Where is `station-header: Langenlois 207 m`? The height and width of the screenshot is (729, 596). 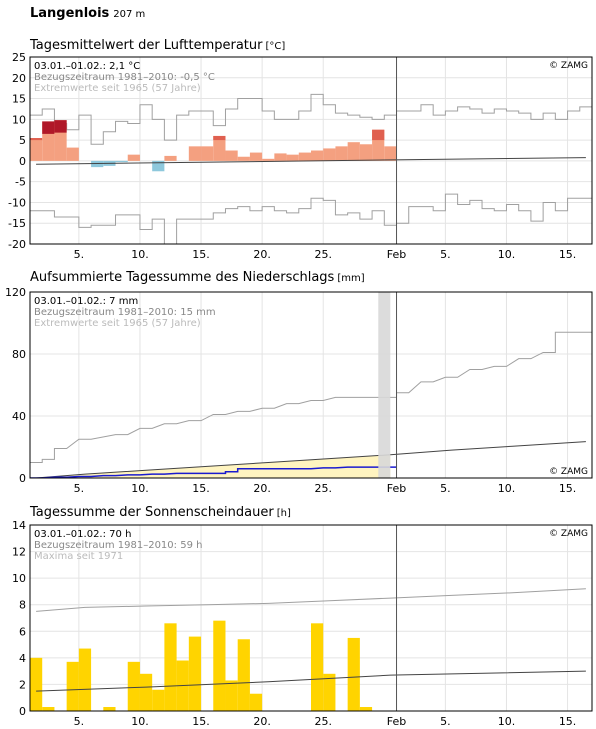 station-header: Langenlois 207 m is located at coordinates (87, 13).